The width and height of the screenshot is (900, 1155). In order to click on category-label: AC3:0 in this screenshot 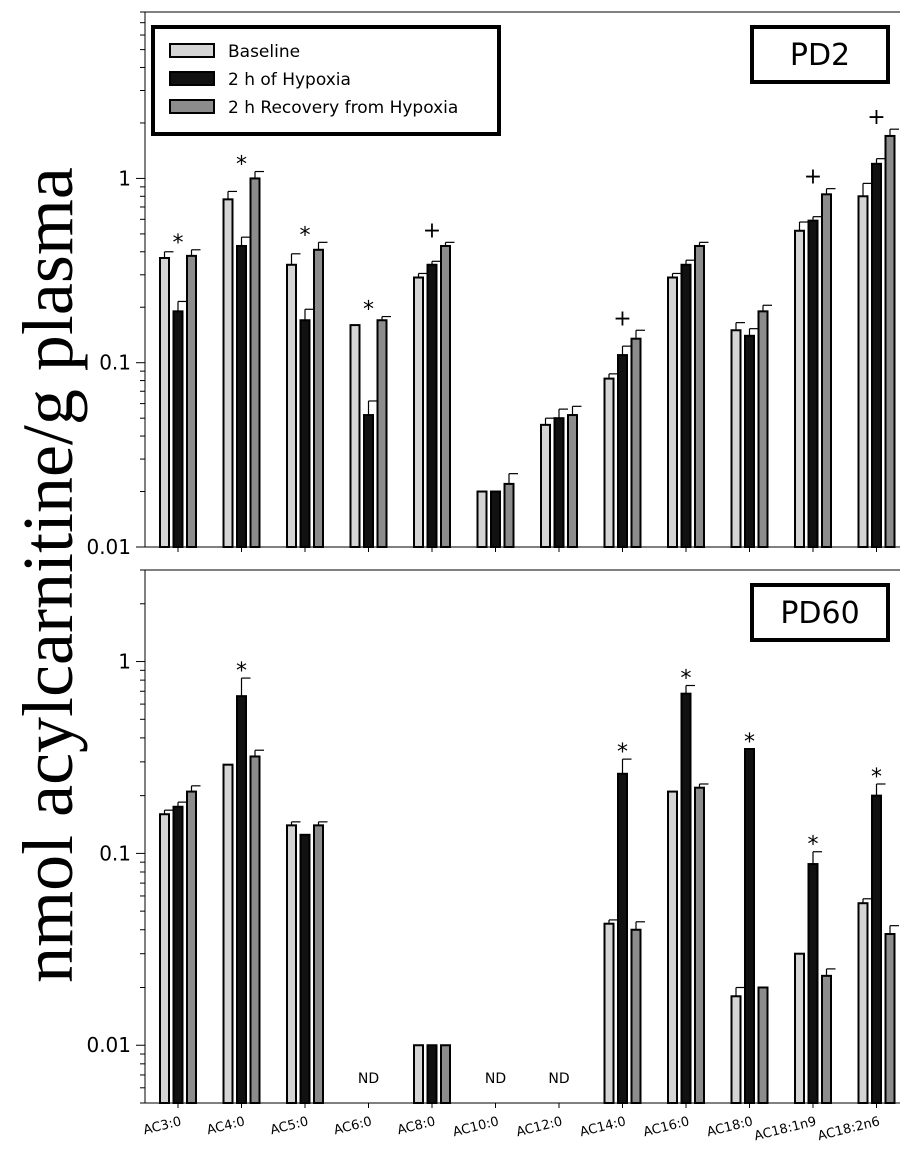, I will do `click(162, 1126)`.